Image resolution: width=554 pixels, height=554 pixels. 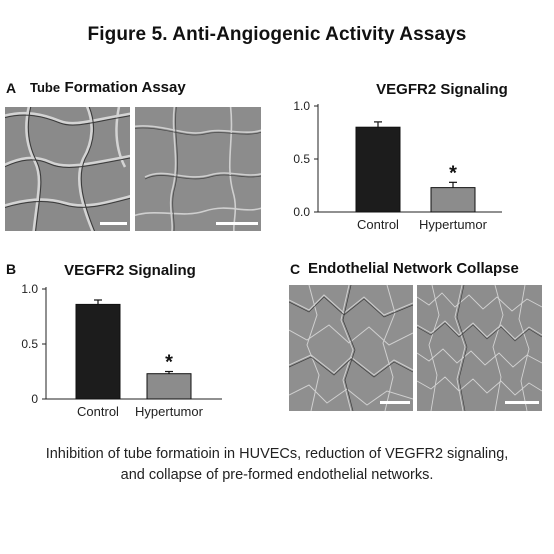 I want to click on y-tick-label: 0, so click(x=34, y=399).